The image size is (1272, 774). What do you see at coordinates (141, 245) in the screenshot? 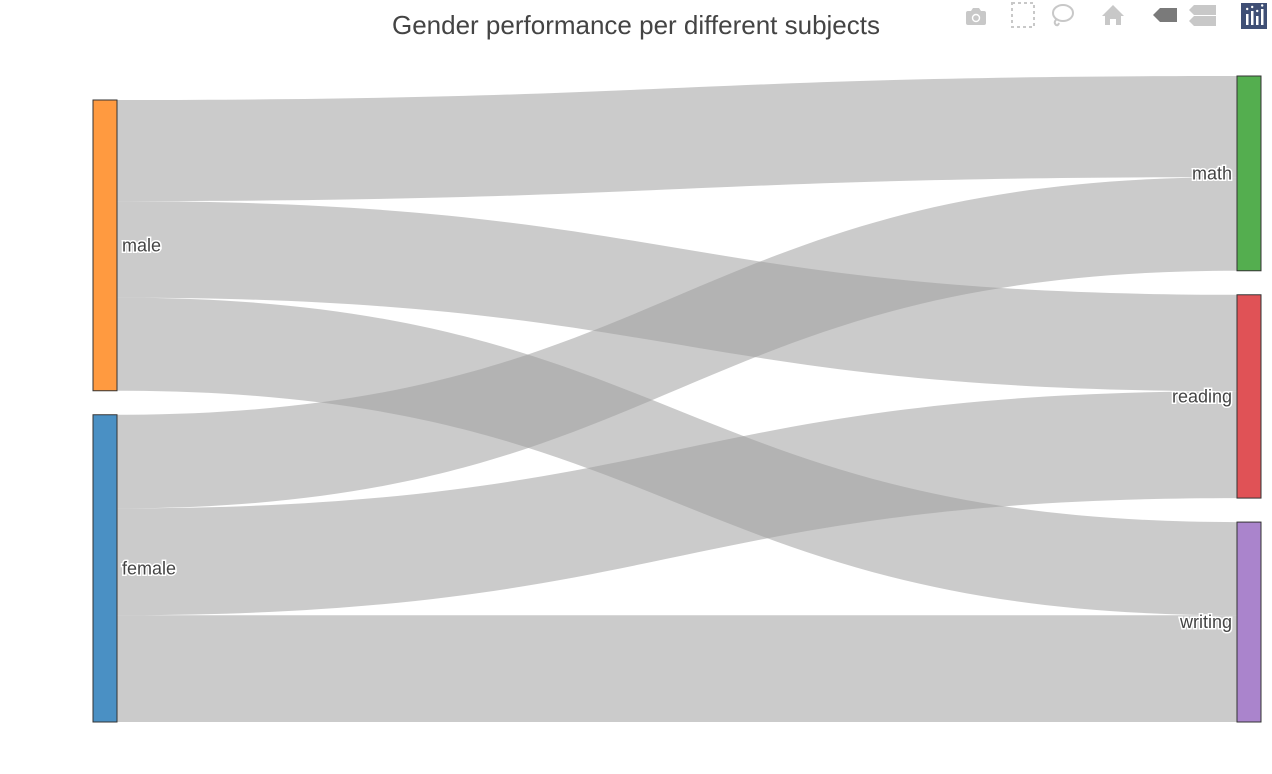
I see `node-label-male: male` at bounding box center [141, 245].